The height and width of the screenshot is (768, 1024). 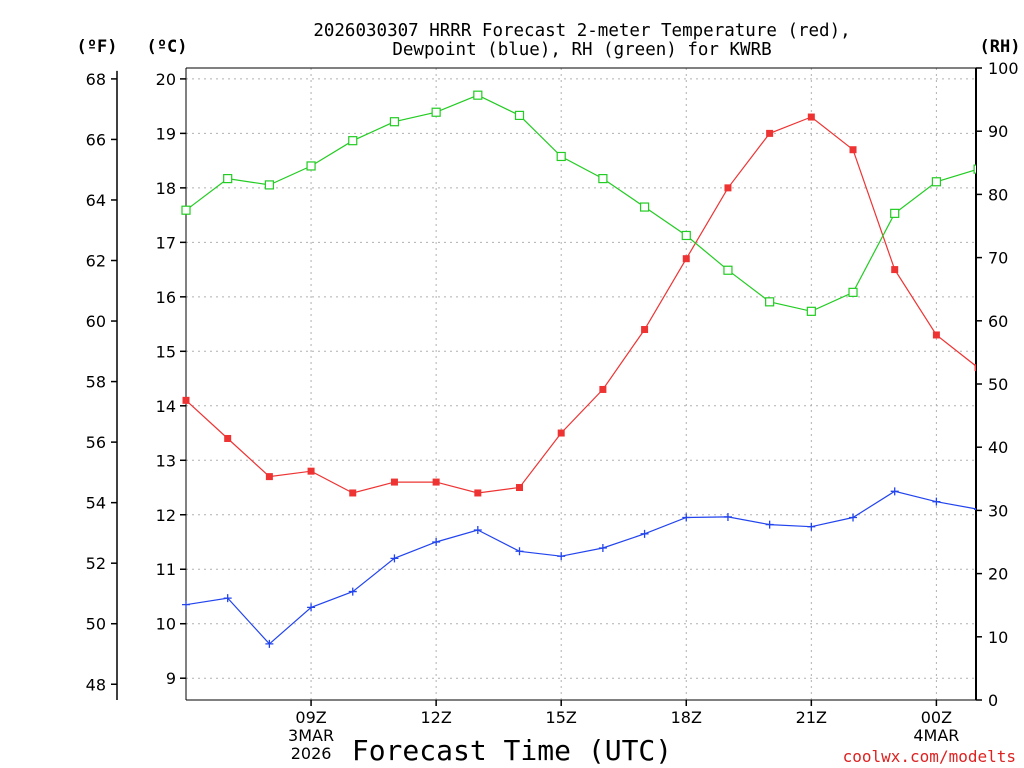 What do you see at coordinates (998, 384) in the screenshot?
I see `rh-tick-label-50: 50` at bounding box center [998, 384].